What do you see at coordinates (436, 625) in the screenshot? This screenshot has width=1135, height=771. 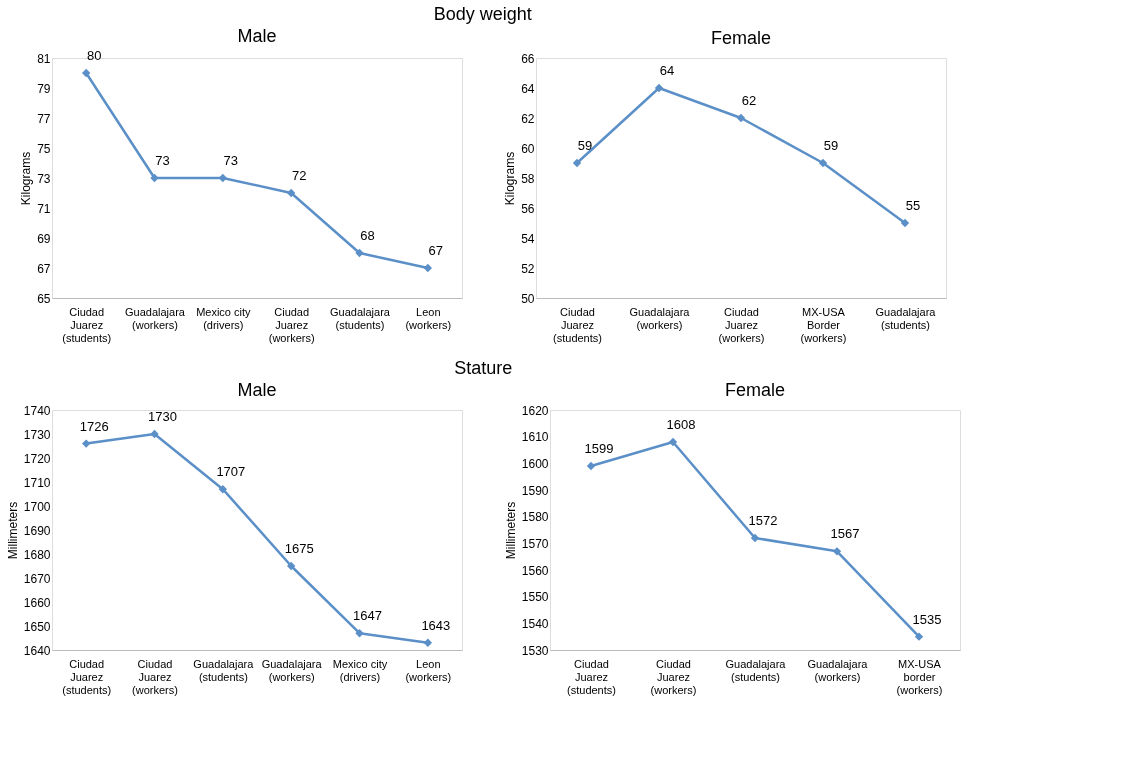 I see `data-label: 1643` at bounding box center [436, 625].